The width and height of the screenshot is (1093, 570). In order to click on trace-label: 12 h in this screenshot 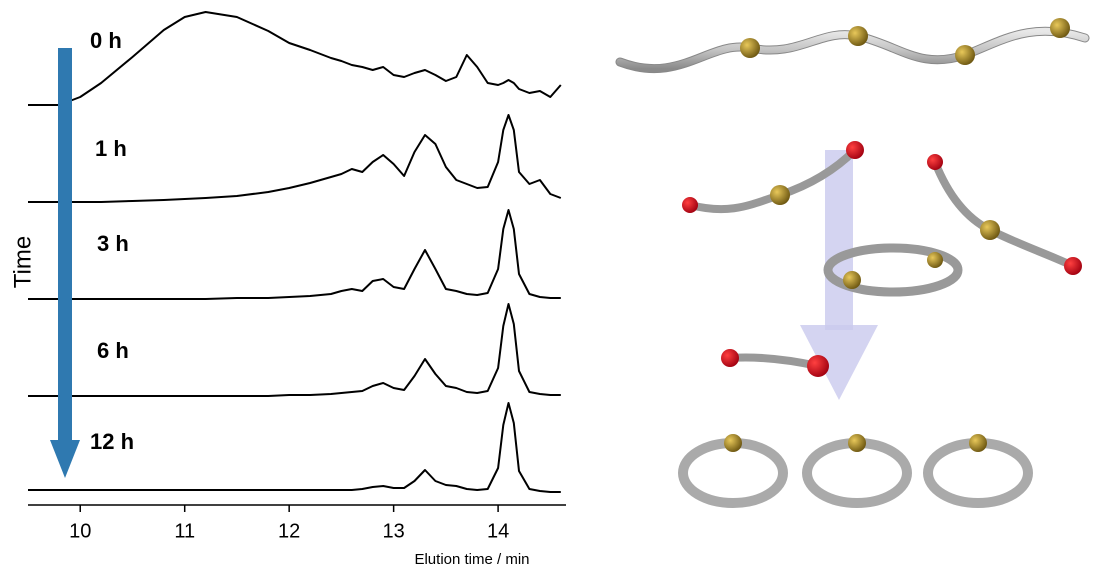, I will do `click(112, 441)`.